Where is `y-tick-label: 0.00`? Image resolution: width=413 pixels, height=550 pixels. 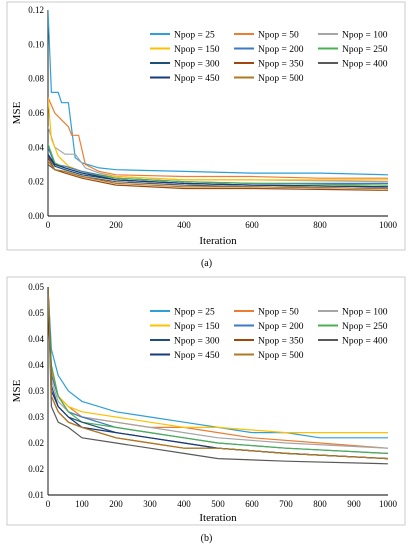 y-tick-label: 0.00 is located at coordinates (36, 216).